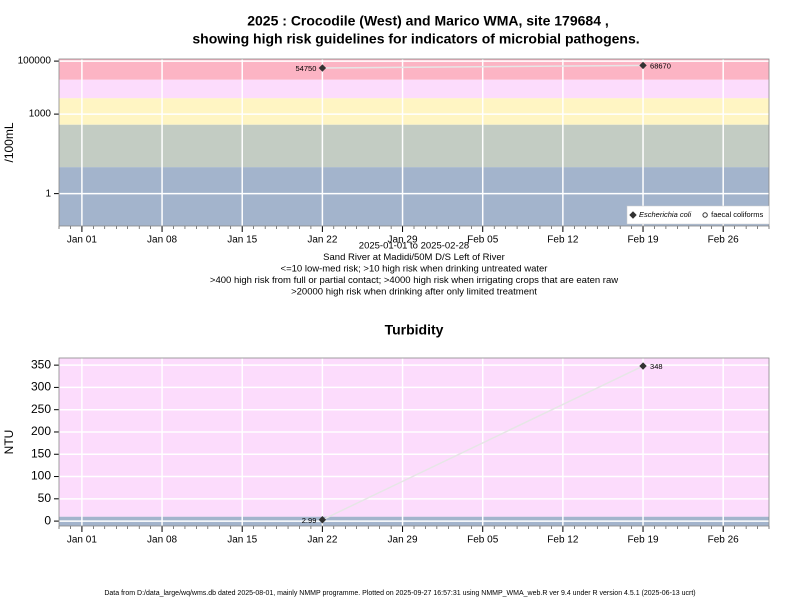 This screenshot has height=600, width=800. What do you see at coordinates (665, 214) in the screenshot?
I see `legend-label: Escherichia coli` at bounding box center [665, 214].